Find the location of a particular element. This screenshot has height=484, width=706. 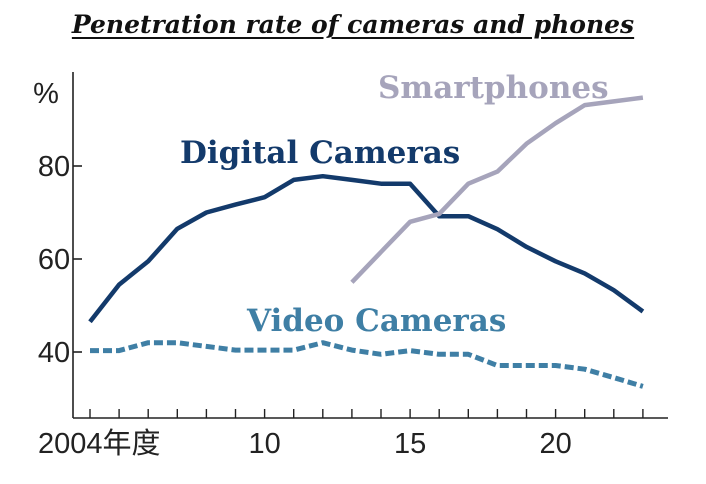

x-tick-label: 20 is located at coordinates (555, 444).